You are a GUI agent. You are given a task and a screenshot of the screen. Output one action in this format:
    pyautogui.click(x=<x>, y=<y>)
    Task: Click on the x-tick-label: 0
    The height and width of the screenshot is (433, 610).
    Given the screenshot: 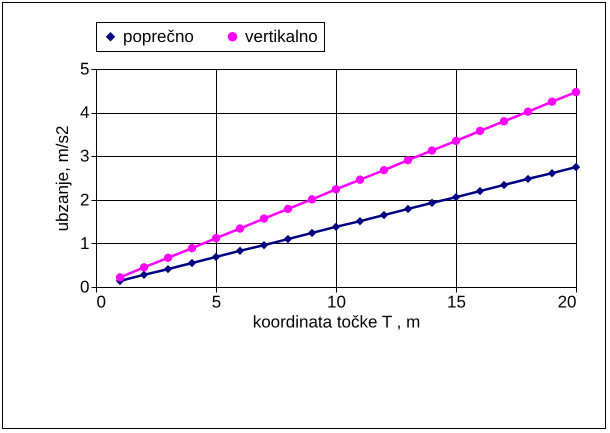 What is the action you would take?
    pyautogui.click(x=101, y=302)
    